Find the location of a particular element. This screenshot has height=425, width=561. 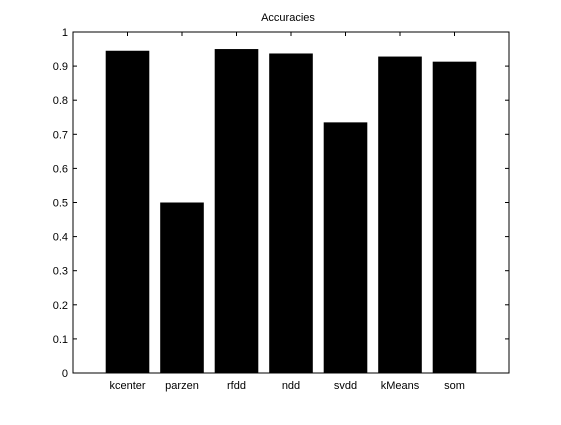

y-tick-label: 0.9 is located at coordinates (60, 67).